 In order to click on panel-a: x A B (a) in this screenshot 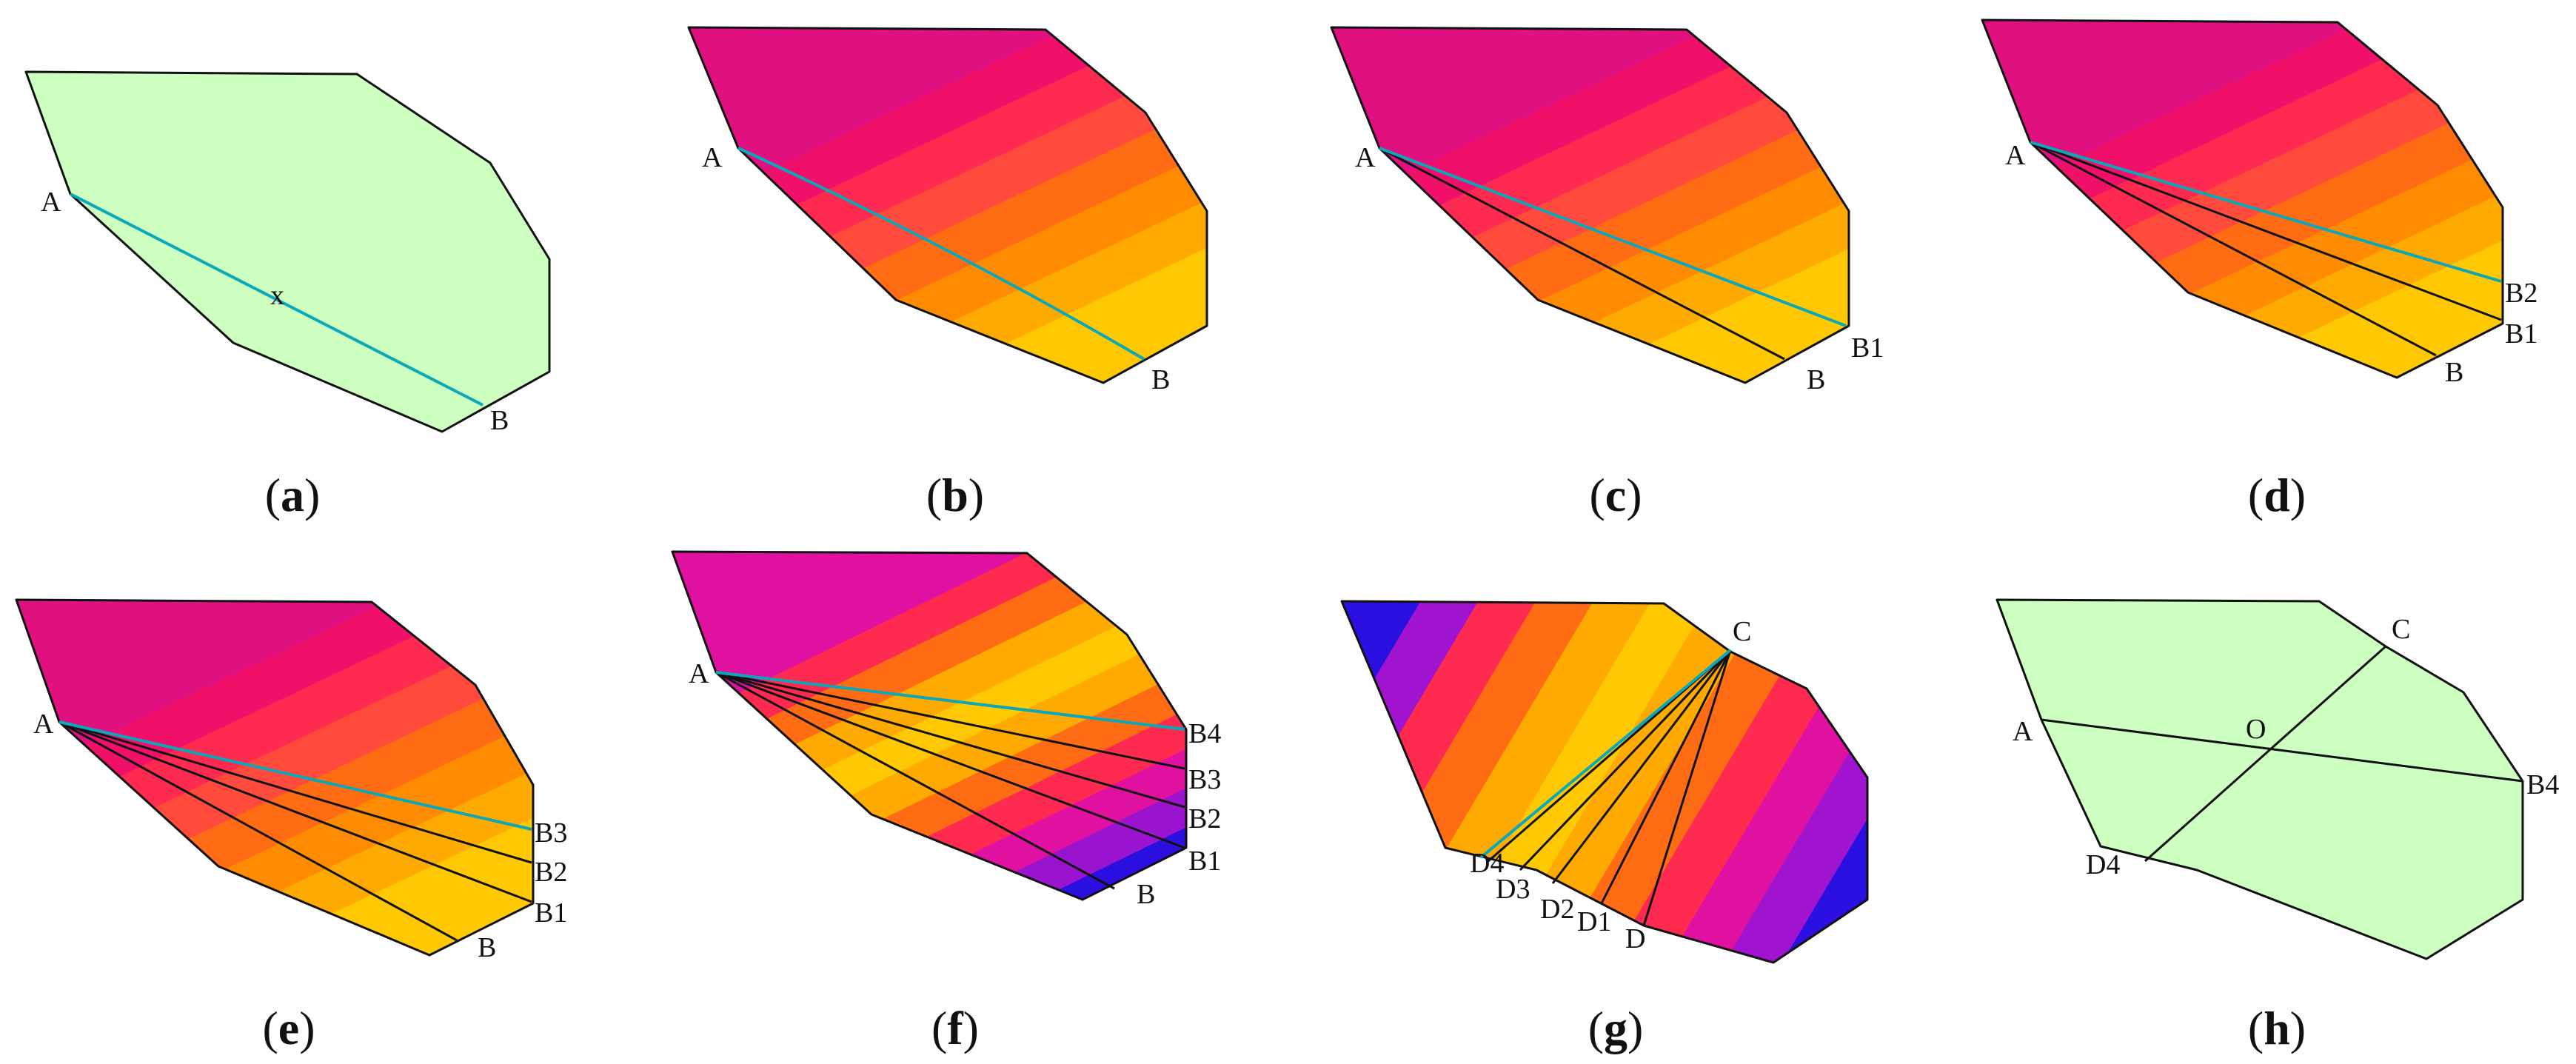, I will do `click(287, 295)`.